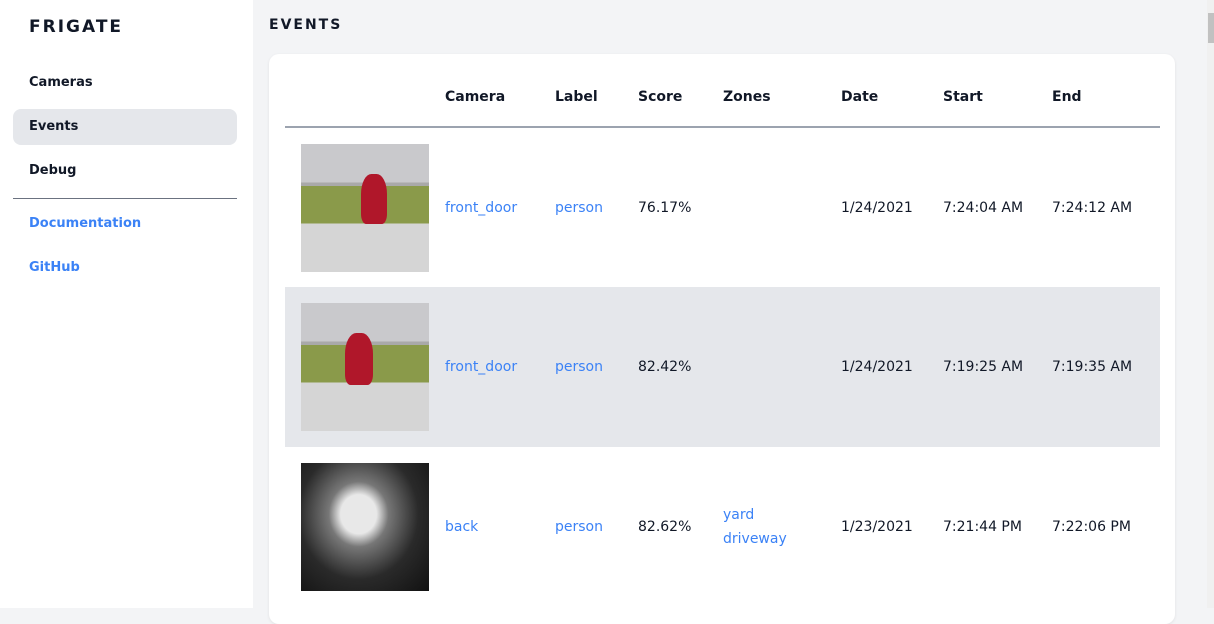 This screenshot has height=624, width=1214. Describe the element at coordinates (306, 25) in the screenshot. I see `page-title: EVENTS` at that location.